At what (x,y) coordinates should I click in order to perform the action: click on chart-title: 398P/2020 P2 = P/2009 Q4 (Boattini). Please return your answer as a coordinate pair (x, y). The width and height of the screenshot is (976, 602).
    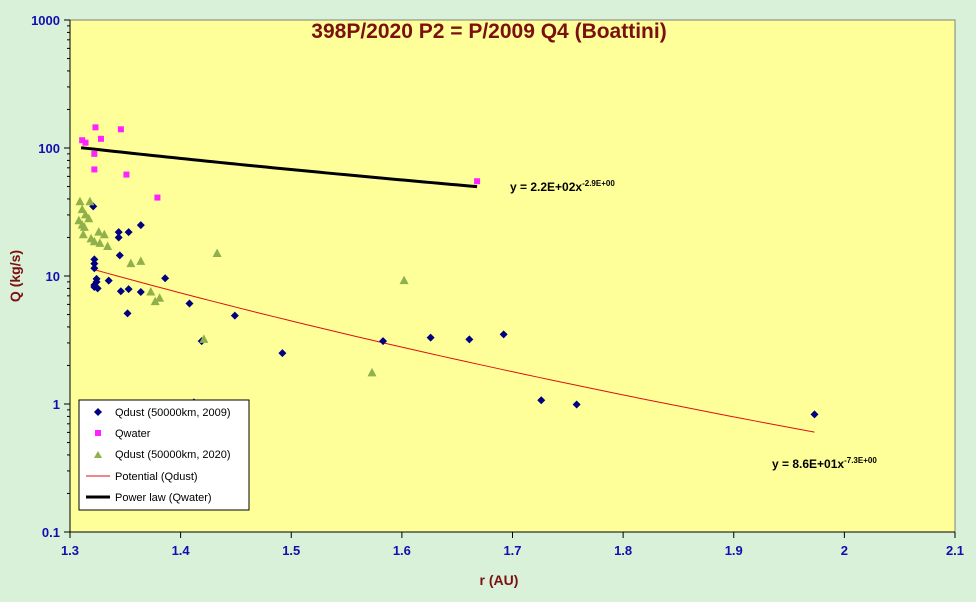
    Looking at the image, I should click on (488, 31).